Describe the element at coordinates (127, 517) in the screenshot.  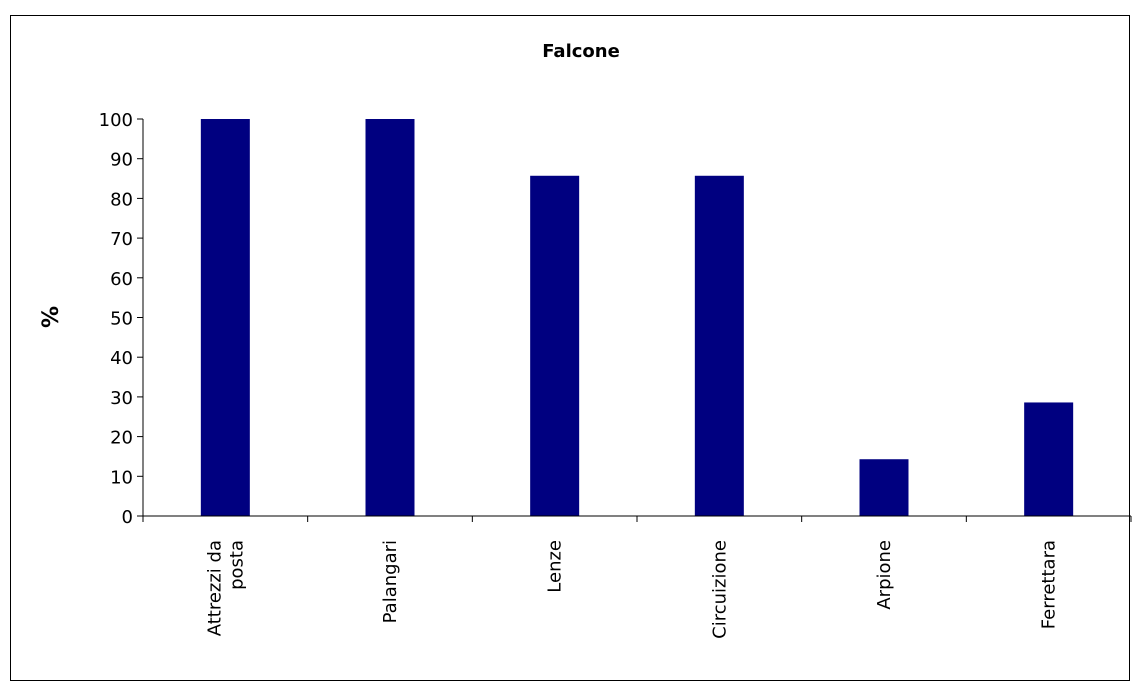
I see `y-tick-label: 0` at that location.